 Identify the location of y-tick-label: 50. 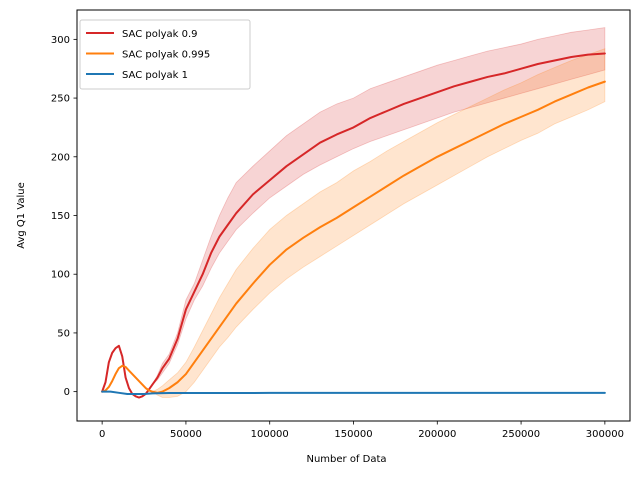
(63, 333).